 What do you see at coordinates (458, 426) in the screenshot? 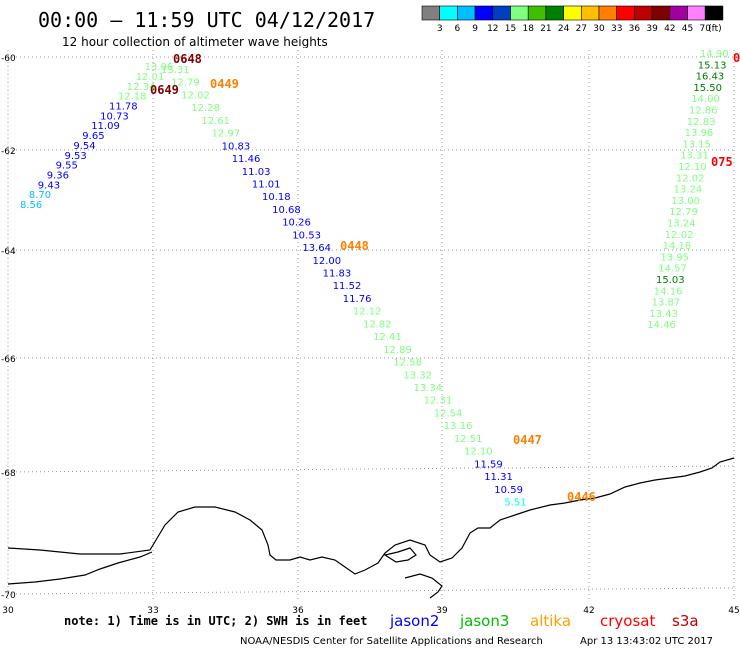
I see `wave-height-label: 13.16` at bounding box center [458, 426].